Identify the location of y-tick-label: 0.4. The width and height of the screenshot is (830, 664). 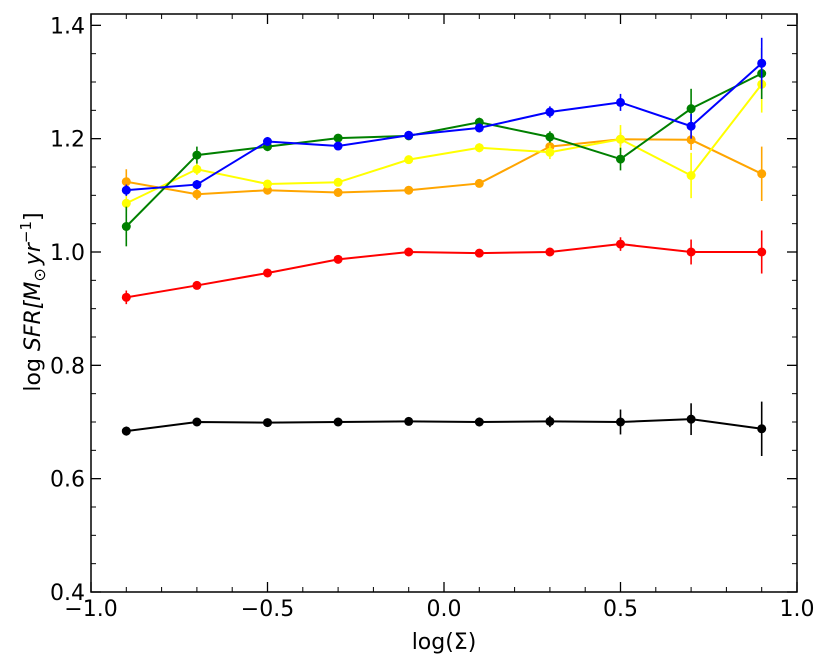
(67, 593).